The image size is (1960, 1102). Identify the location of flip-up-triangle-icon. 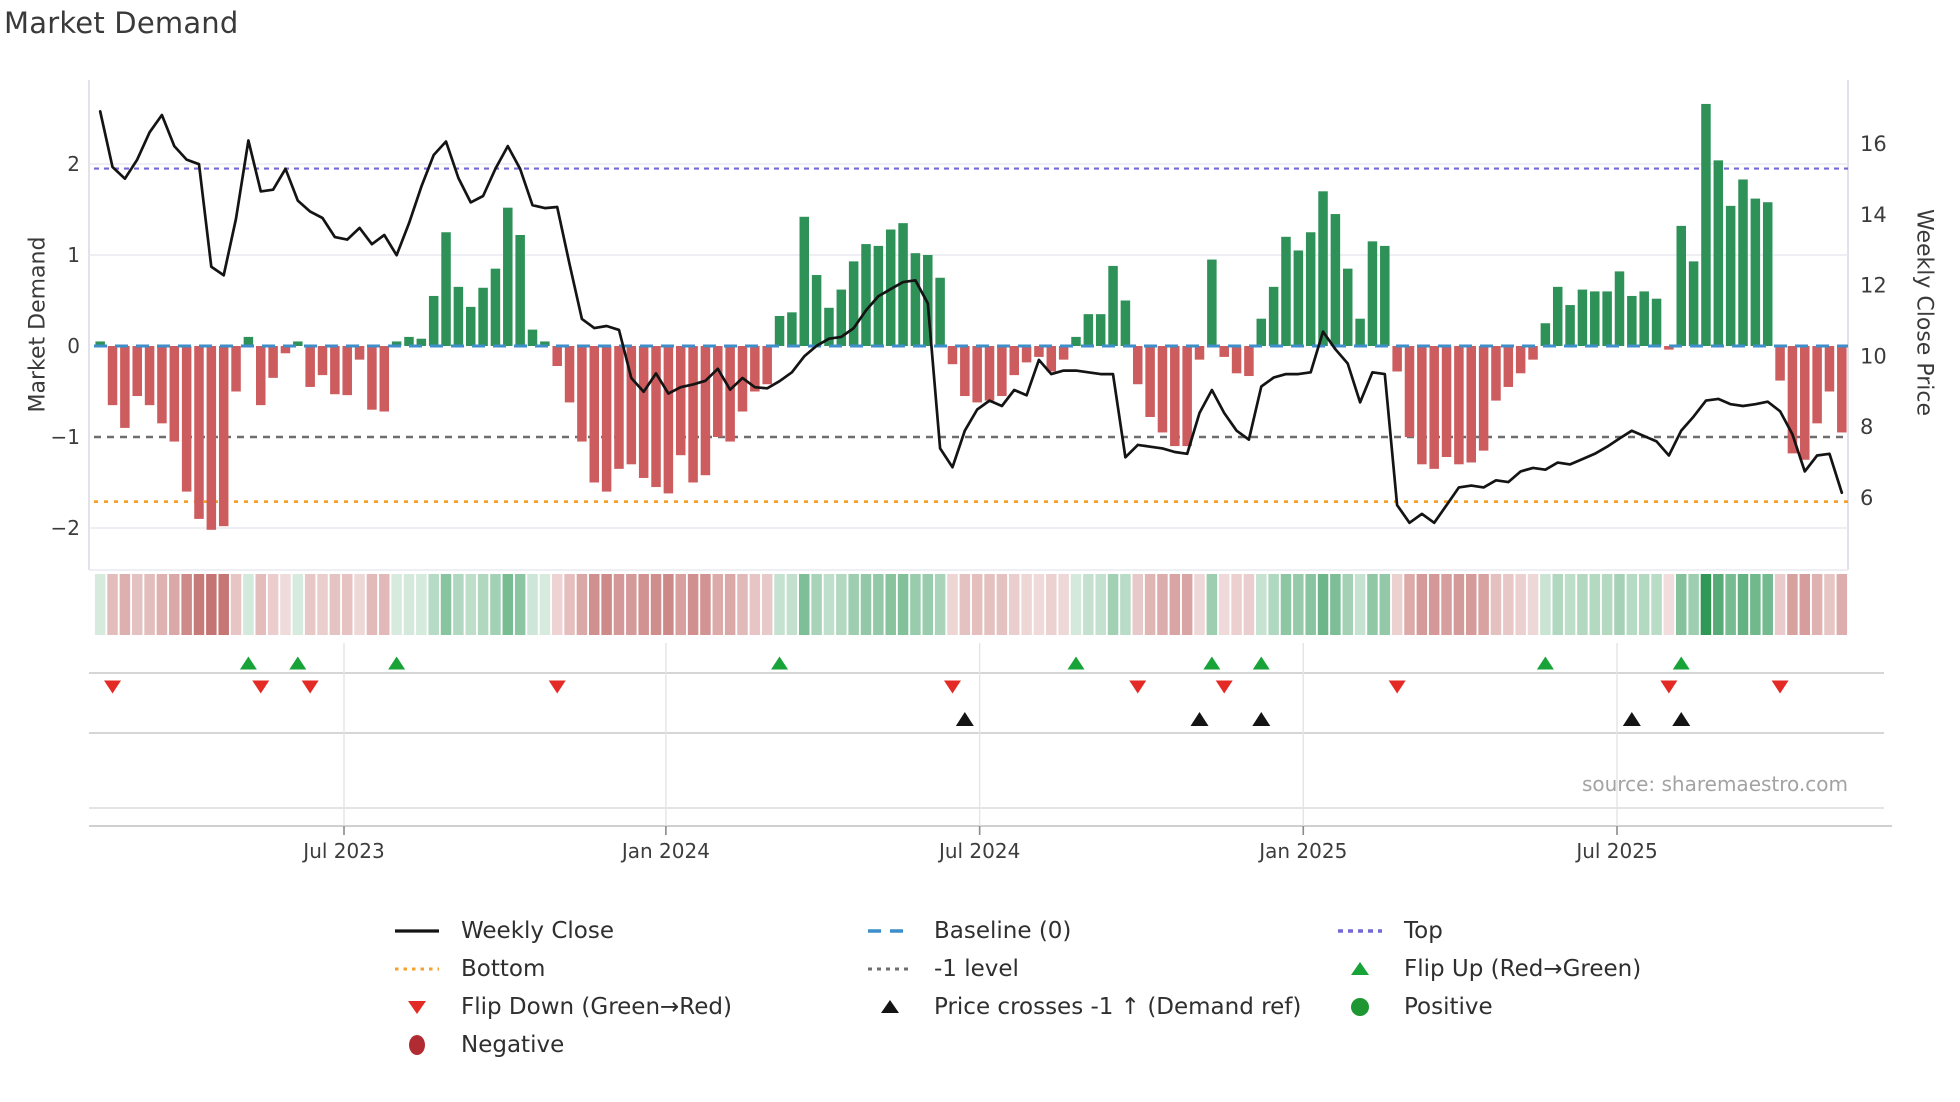
(1360, 968).